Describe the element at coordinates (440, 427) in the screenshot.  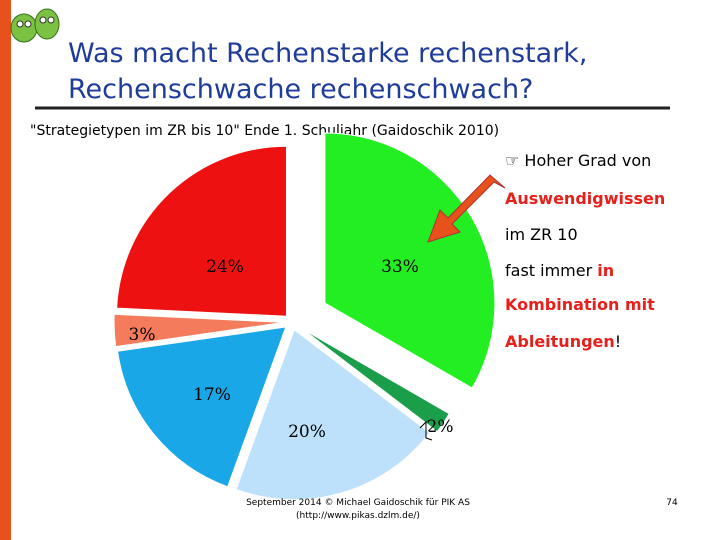
I see `slice-label: 2%` at that location.